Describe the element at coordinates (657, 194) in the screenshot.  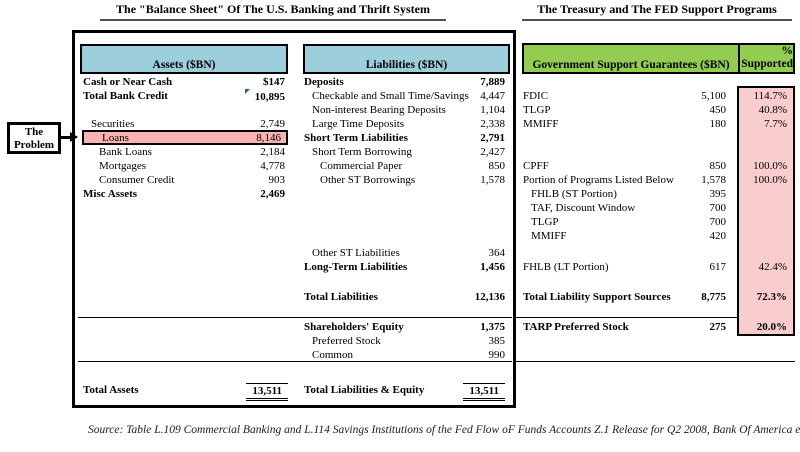
I see `support-row-fhlb-st-portion-: FHLB (ST Portion) 395` at that location.